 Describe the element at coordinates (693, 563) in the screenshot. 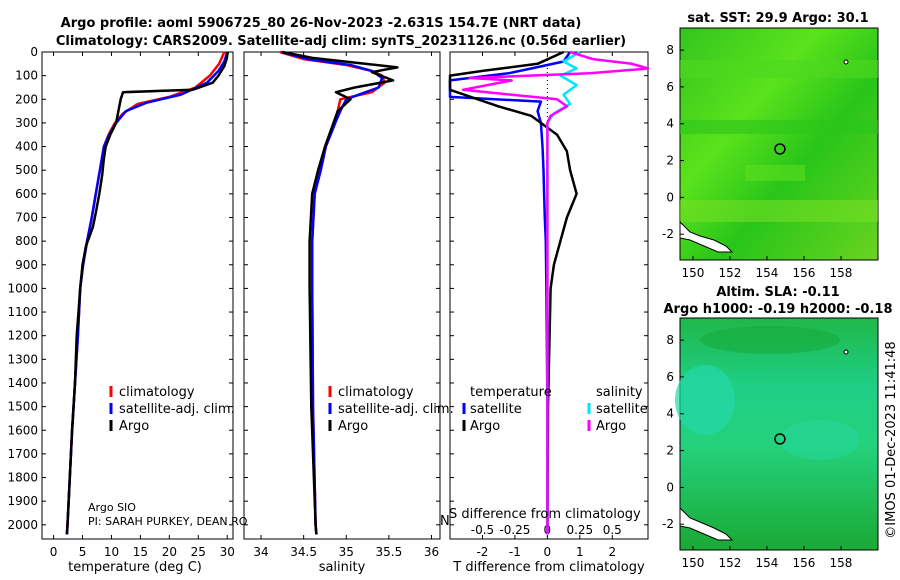

I see `map-x-tick-label: 150` at that location.